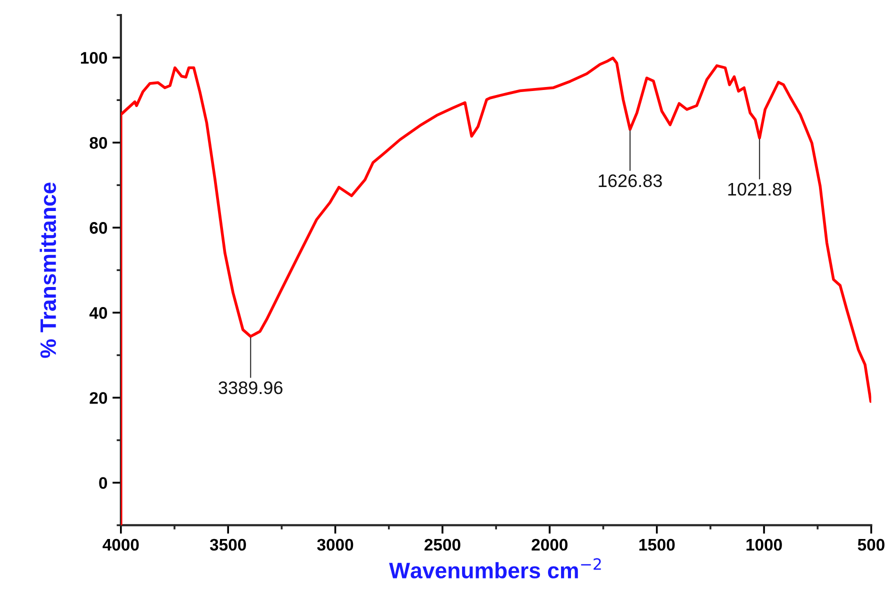  Describe the element at coordinates (228, 544) in the screenshot. I see `x-tick-label: 3500` at that location.